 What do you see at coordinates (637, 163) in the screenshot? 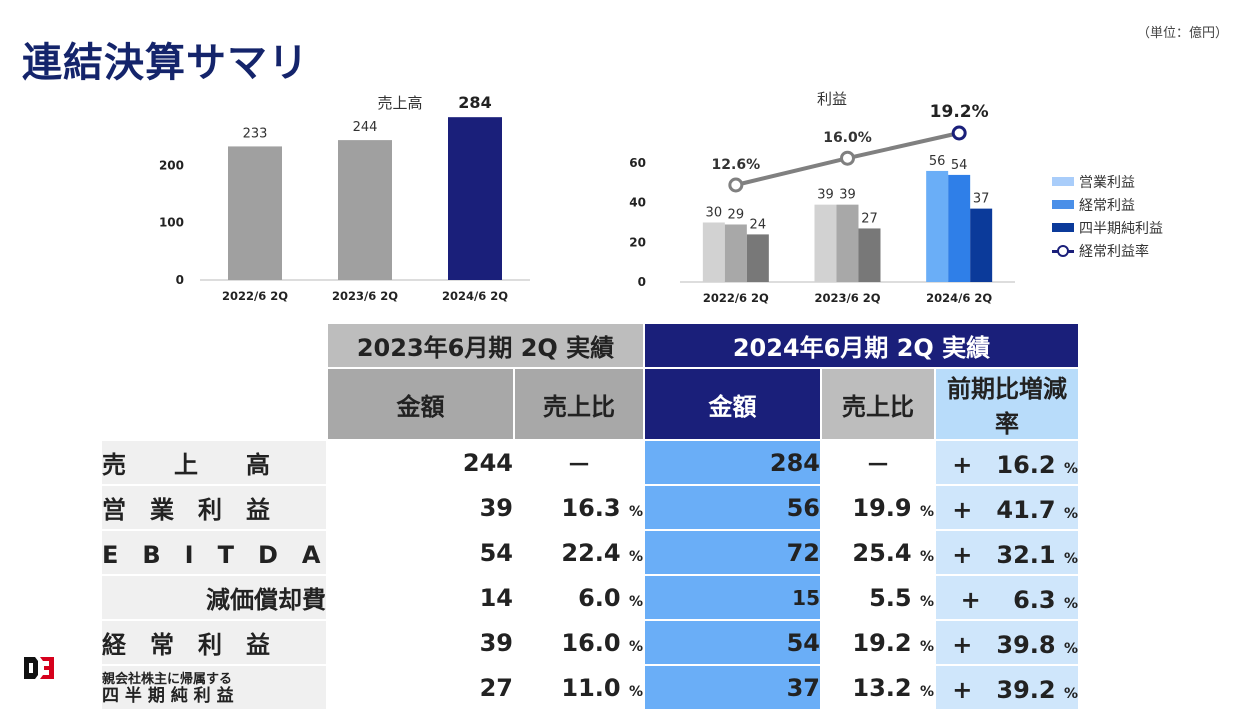
I see `y-tick-label: 60` at bounding box center [637, 163].